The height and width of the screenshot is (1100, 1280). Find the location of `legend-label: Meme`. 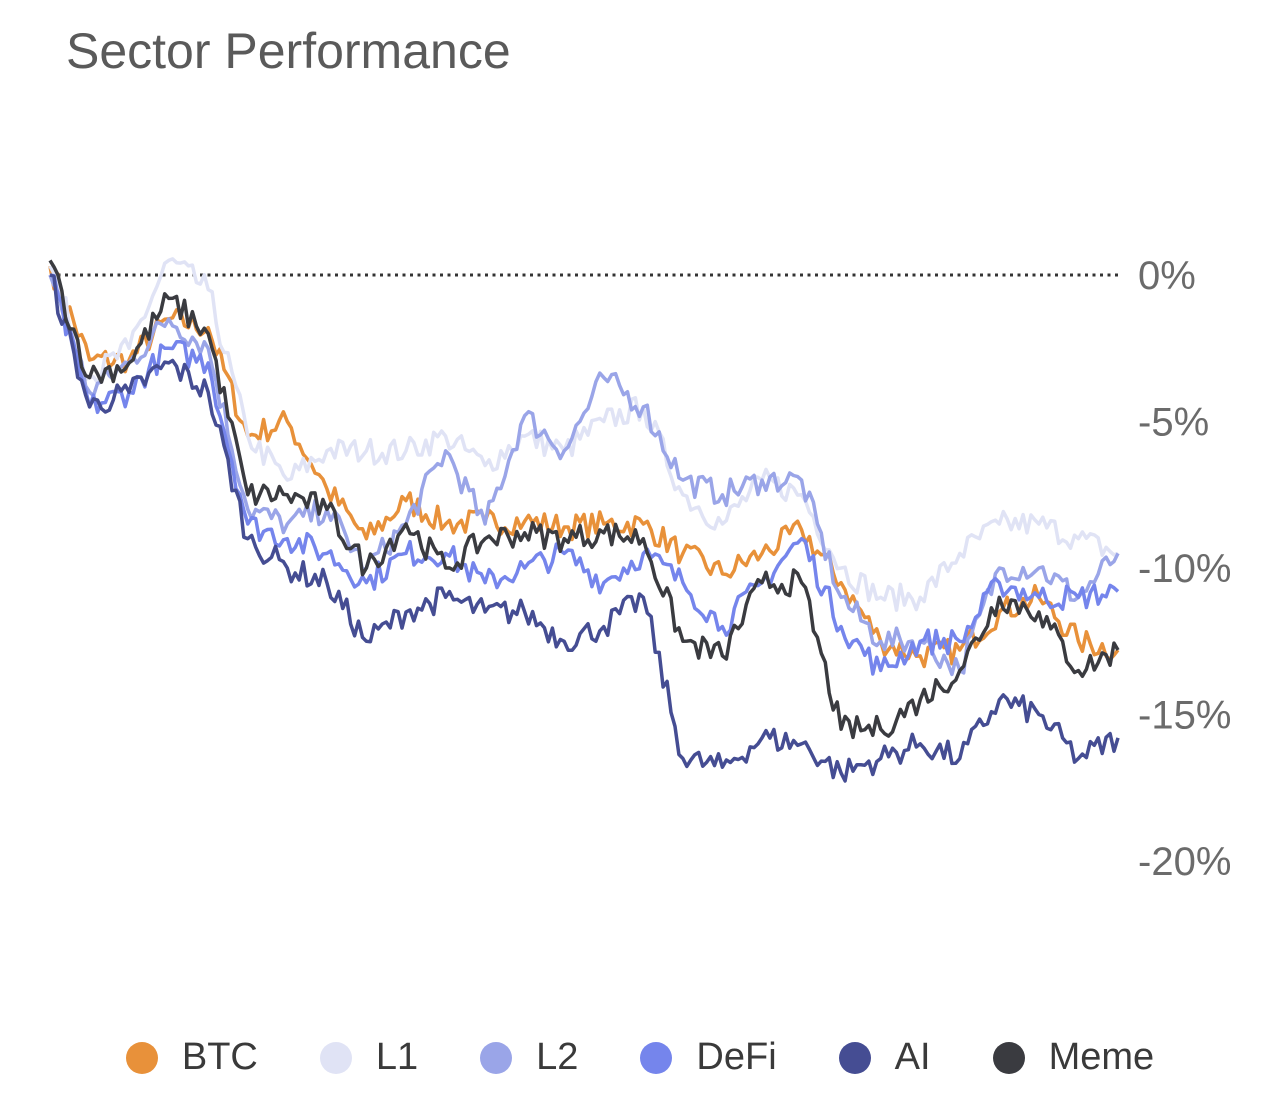

legend-label: Meme is located at coordinates (1101, 1057).